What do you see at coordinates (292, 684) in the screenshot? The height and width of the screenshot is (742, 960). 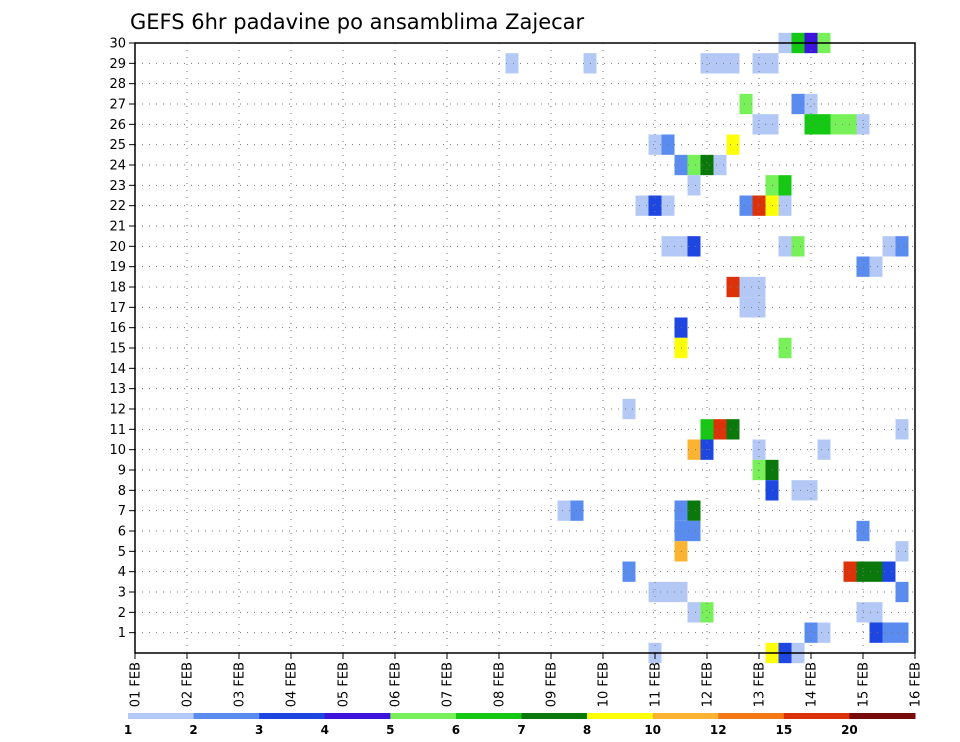 I see `x-tick-label: 04 FEB` at bounding box center [292, 684].